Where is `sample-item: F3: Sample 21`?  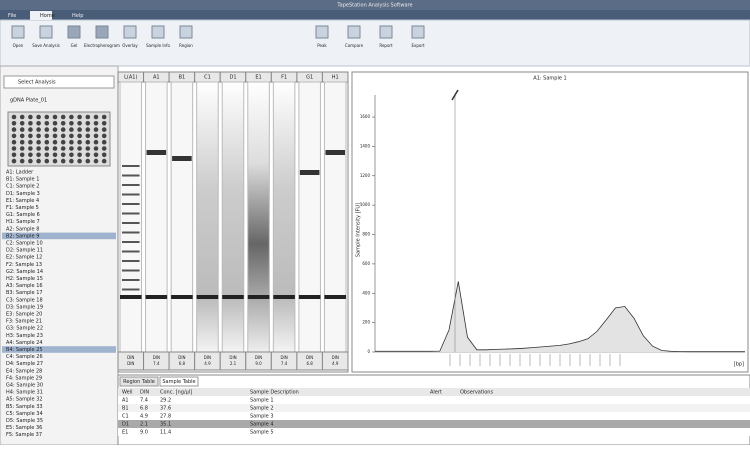
sample-item: F3: Sample 21 is located at coordinates (24, 322).